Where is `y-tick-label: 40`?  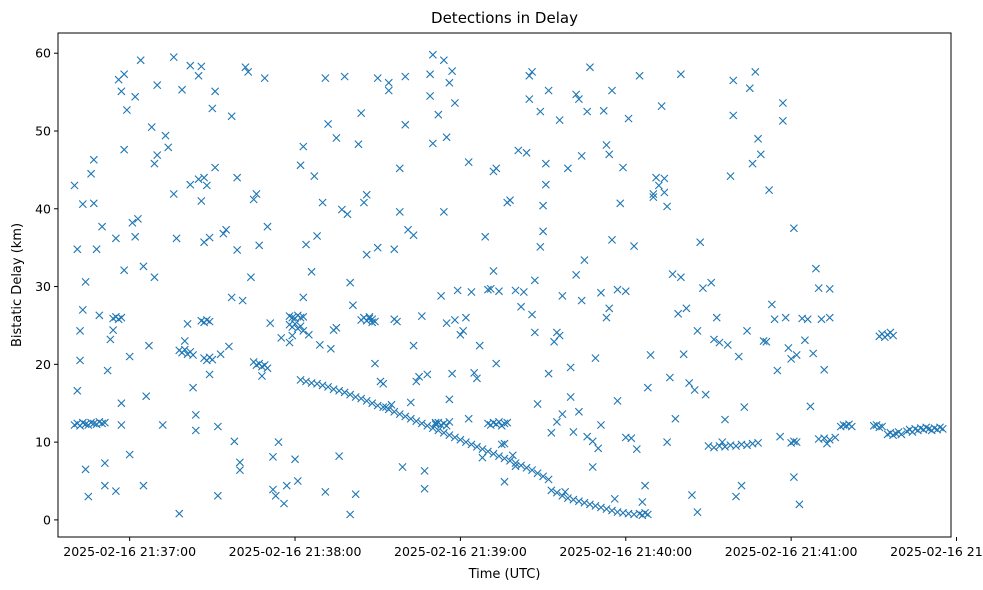
y-tick-label: 40 is located at coordinates (43, 208).